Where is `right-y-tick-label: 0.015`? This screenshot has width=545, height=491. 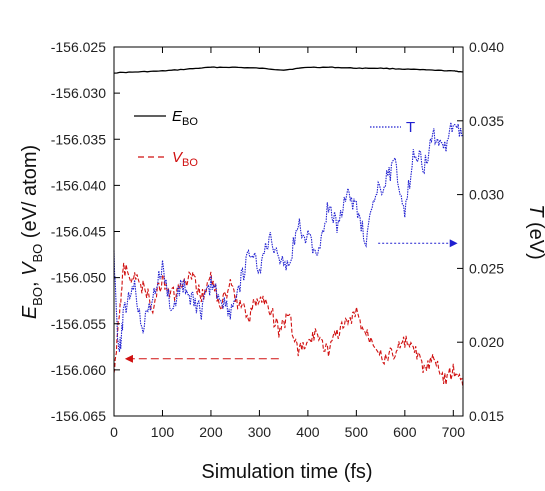
right-y-tick-label: 0.015 is located at coordinates (486, 416).